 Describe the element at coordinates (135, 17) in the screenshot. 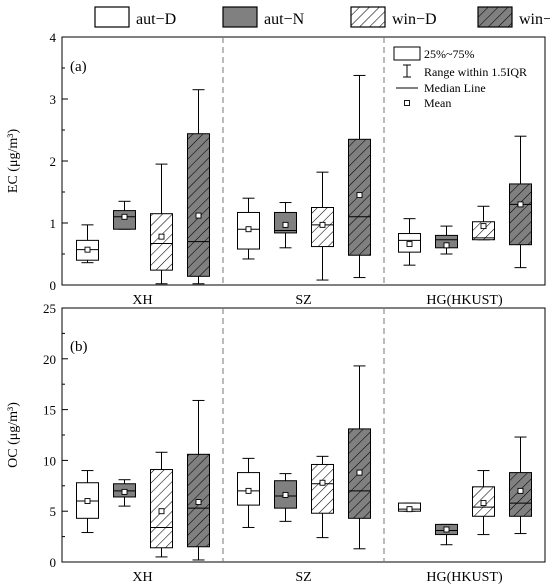

I see `legend-item-aut-d: aut−D` at that location.